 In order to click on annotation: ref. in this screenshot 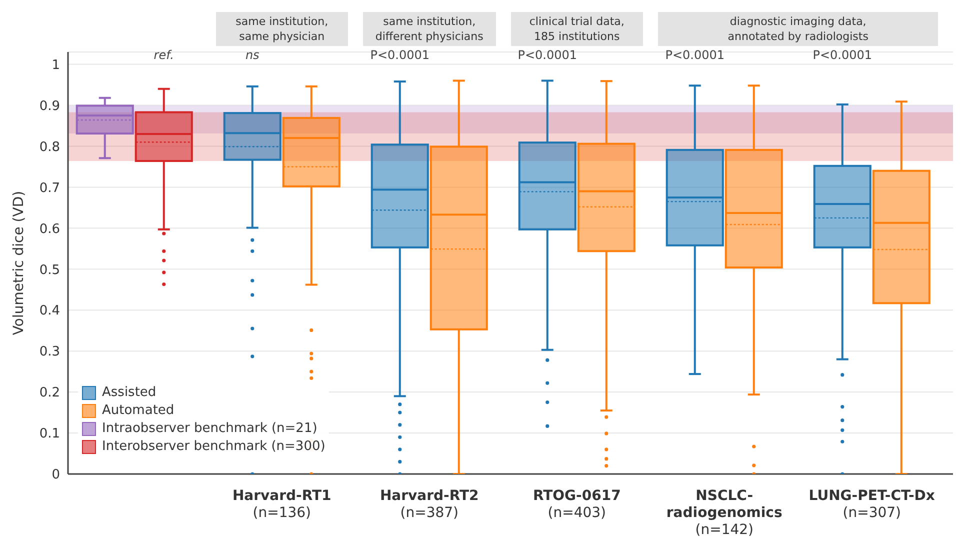, I will do `click(163, 55)`.